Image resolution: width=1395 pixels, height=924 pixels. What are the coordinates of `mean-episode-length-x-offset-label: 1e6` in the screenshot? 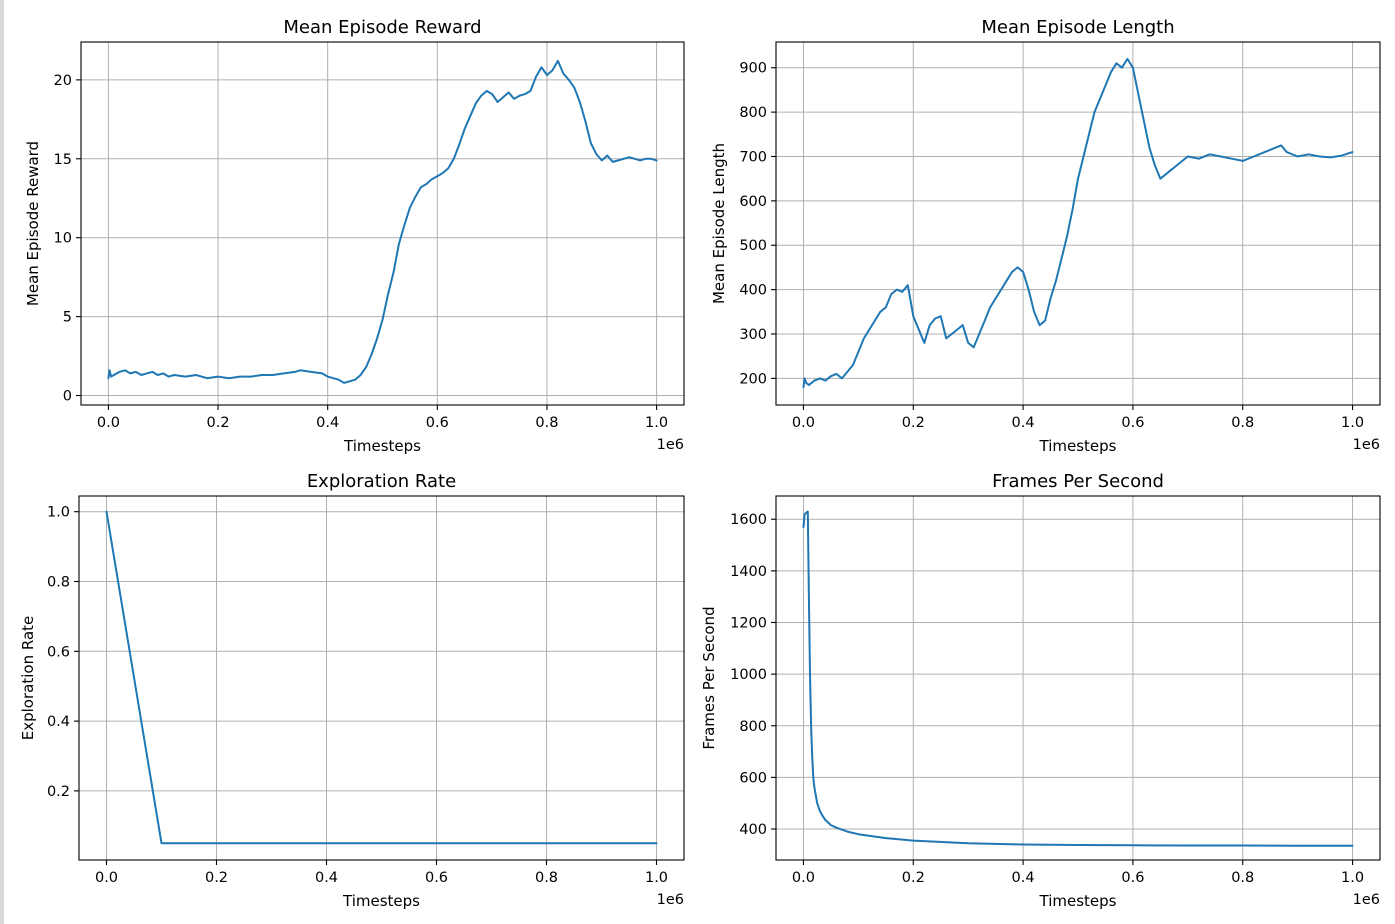 It's located at (1366, 445).